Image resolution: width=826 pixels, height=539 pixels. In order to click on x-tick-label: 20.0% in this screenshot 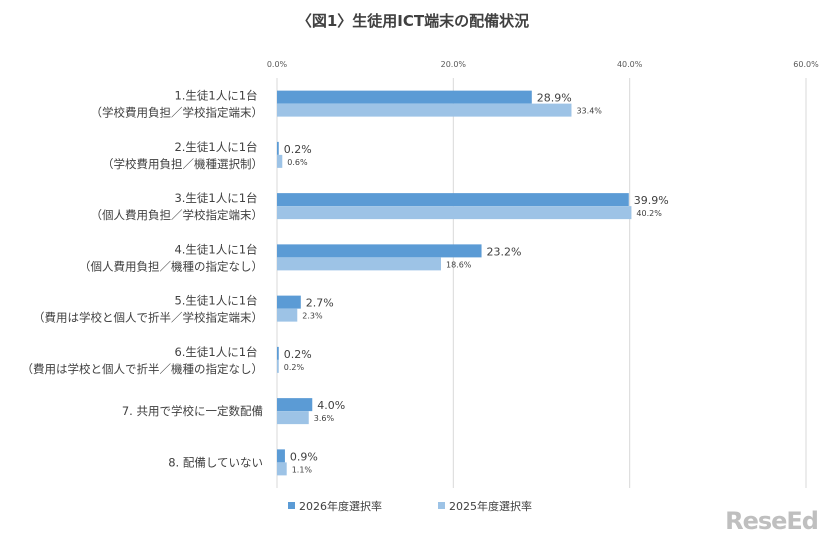, I will do `click(454, 64)`.